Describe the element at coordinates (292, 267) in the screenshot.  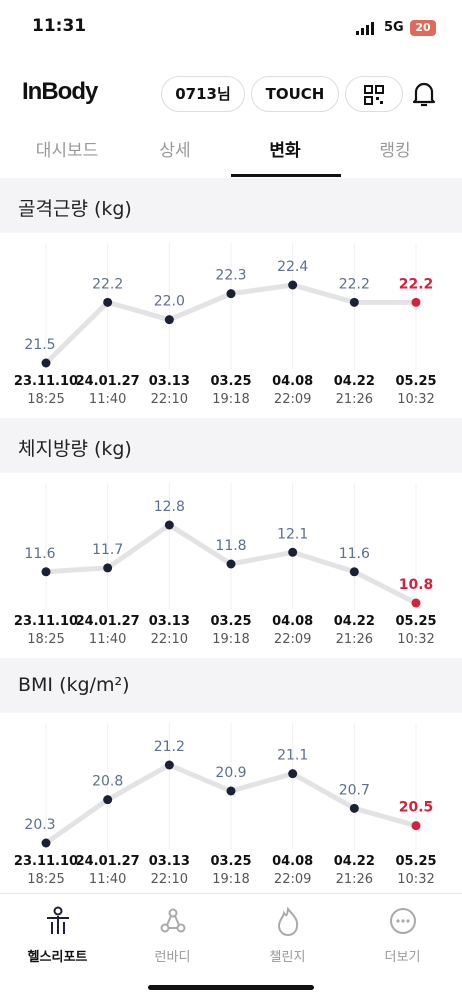
I see `value-label: 22.4` at that location.